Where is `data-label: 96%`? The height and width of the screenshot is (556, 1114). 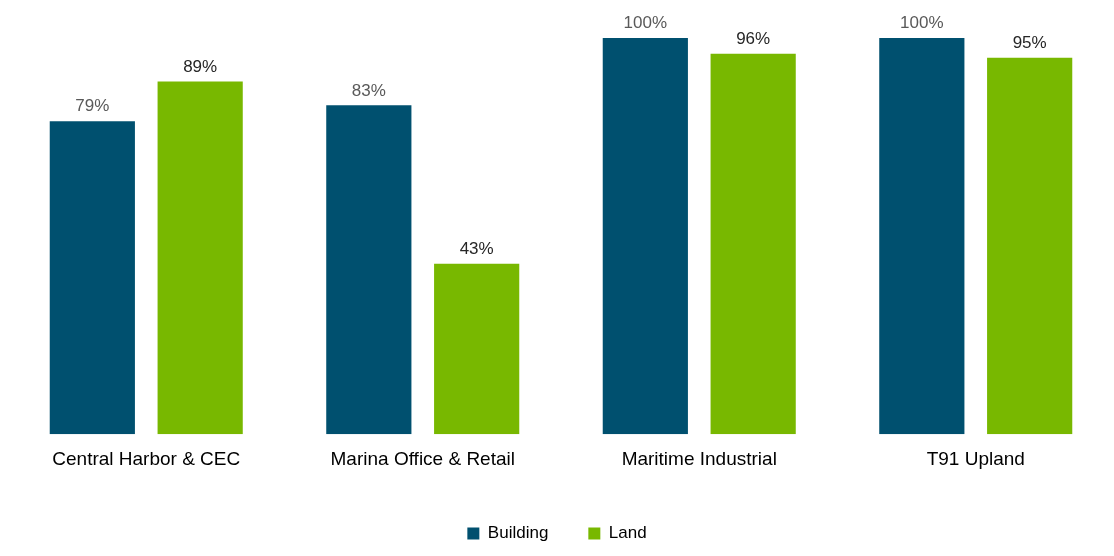
data-label: 96% is located at coordinates (753, 39).